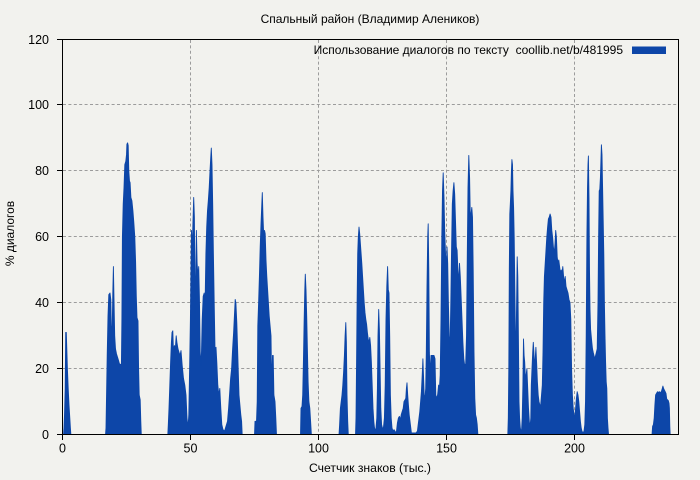  I want to click on svg-text: Счетчик знаков (тыс.), so click(370, 468).